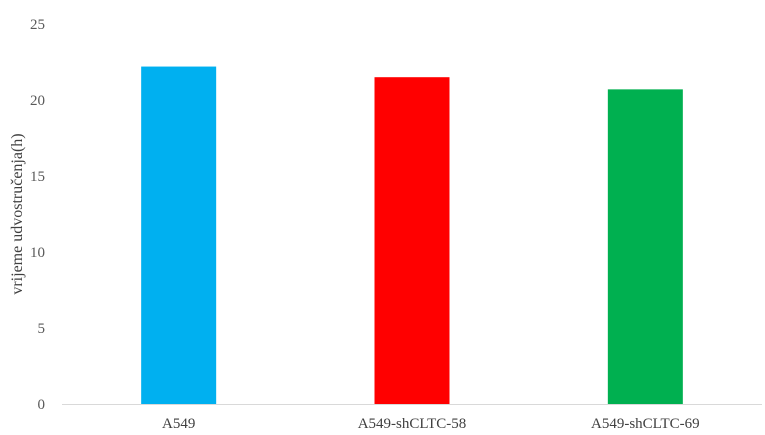 The image size is (765, 435). Describe the element at coordinates (412, 424) in the screenshot. I see `x-category-label: A549-shCLTC-58` at that location.